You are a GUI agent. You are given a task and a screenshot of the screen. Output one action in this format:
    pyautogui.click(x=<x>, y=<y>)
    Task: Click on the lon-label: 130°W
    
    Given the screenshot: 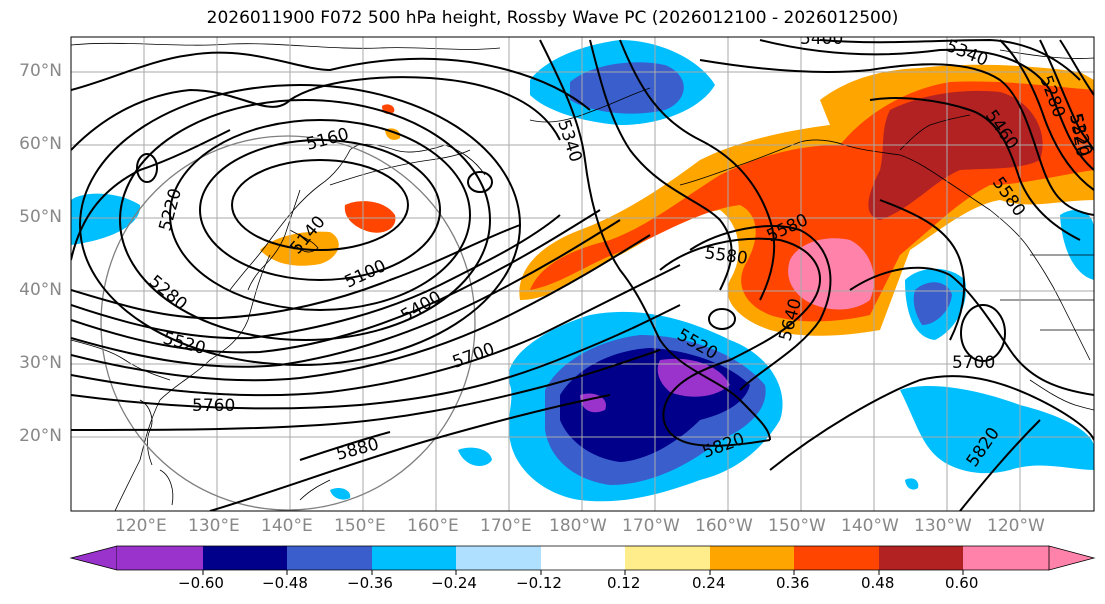 What is the action you would take?
    pyautogui.click(x=943, y=526)
    